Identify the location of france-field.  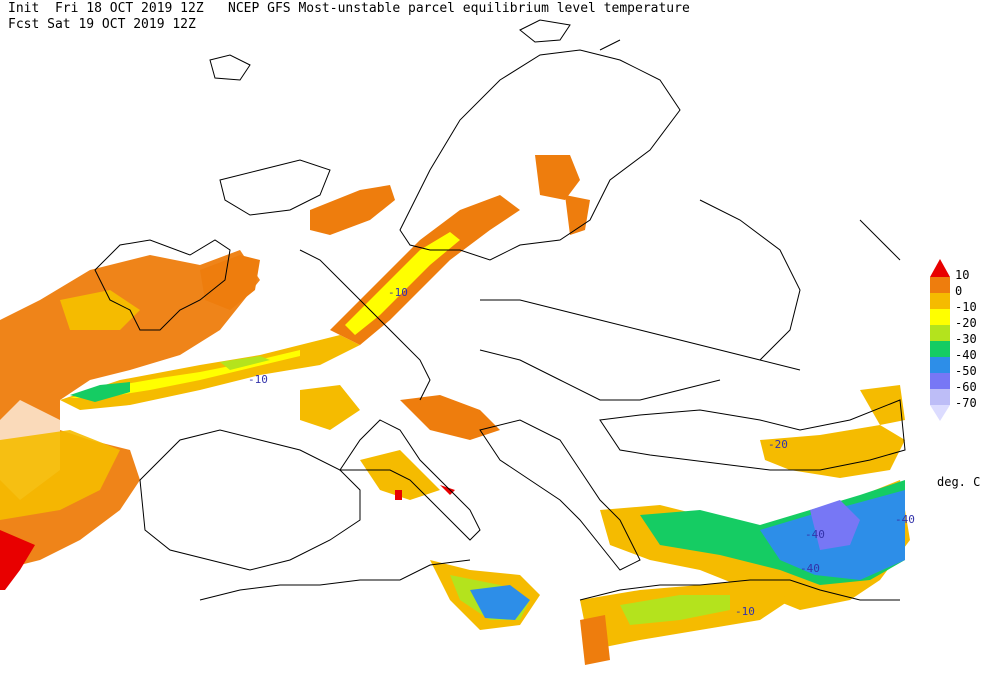
(330, 407).